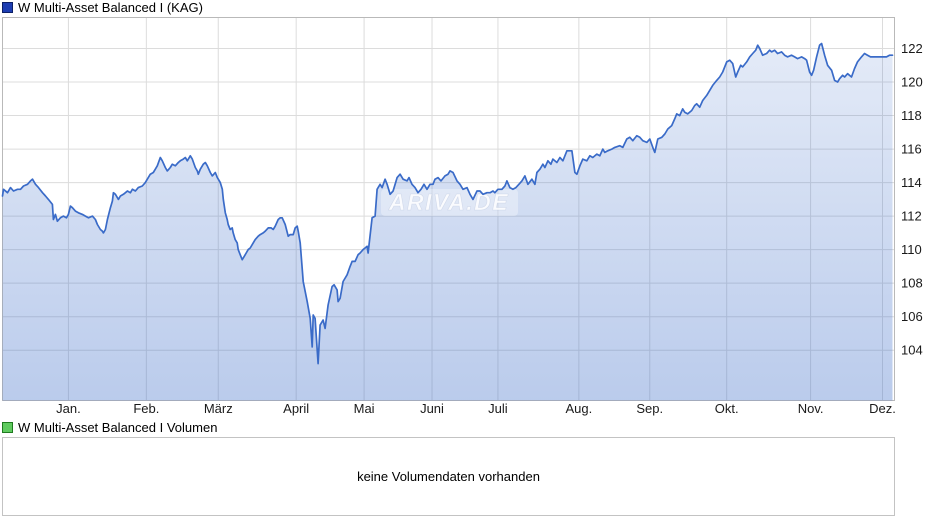 Image resolution: width=940 pixels, height=526 pixels. What do you see at coordinates (364, 408) in the screenshot?
I see `x-tick-label: Mai` at bounding box center [364, 408].